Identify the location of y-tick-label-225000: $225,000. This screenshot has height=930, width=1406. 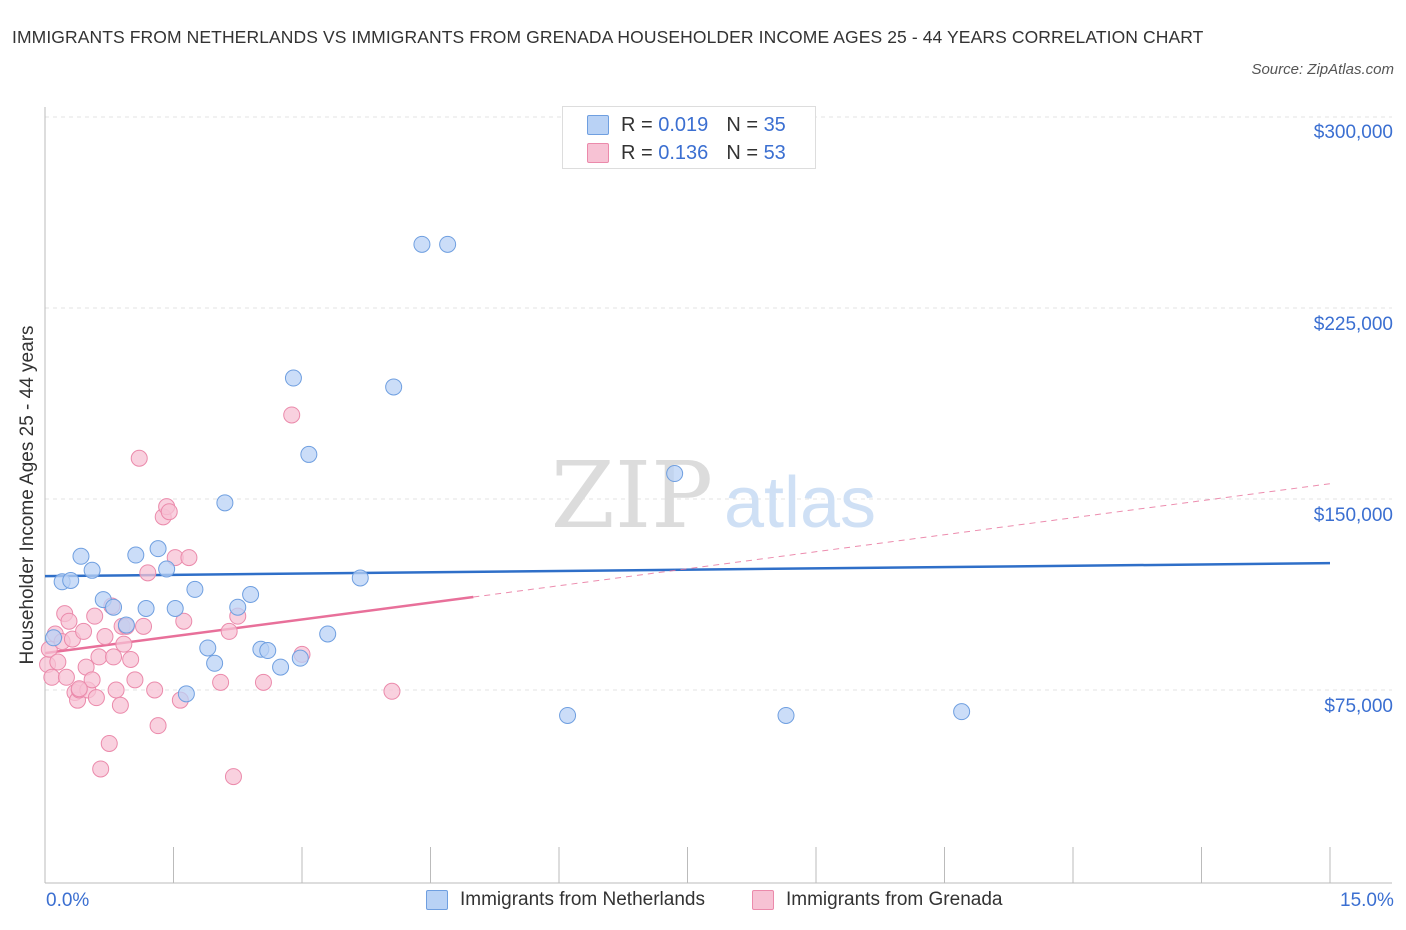
(1353, 324).